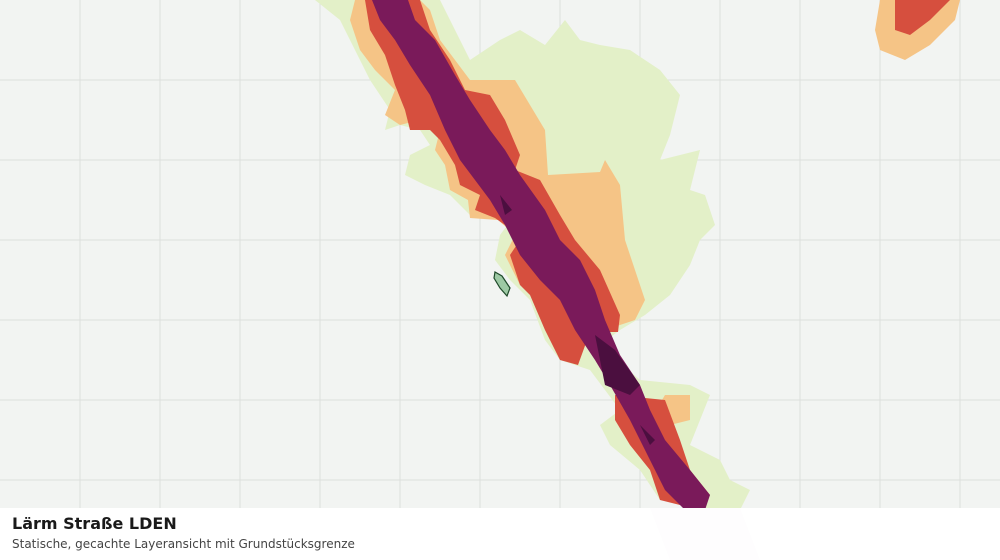 The width and height of the screenshot is (1000, 560). Describe the element at coordinates (94, 523) in the screenshot. I see `layer-title: Lärm Straße LDEN` at that location.